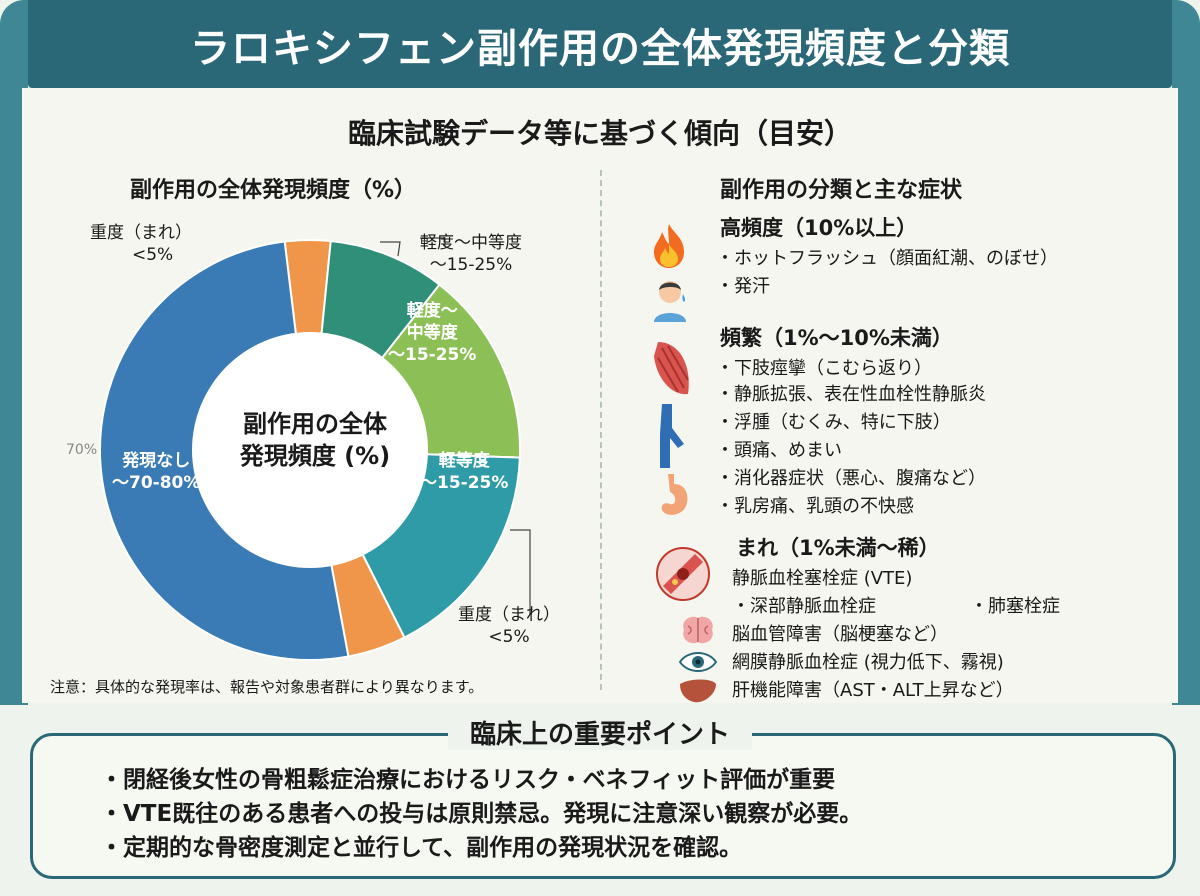 The width and height of the screenshot is (1200, 896). Describe the element at coordinates (674, 494) in the screenshot. I see `stomach-icon` at that location.